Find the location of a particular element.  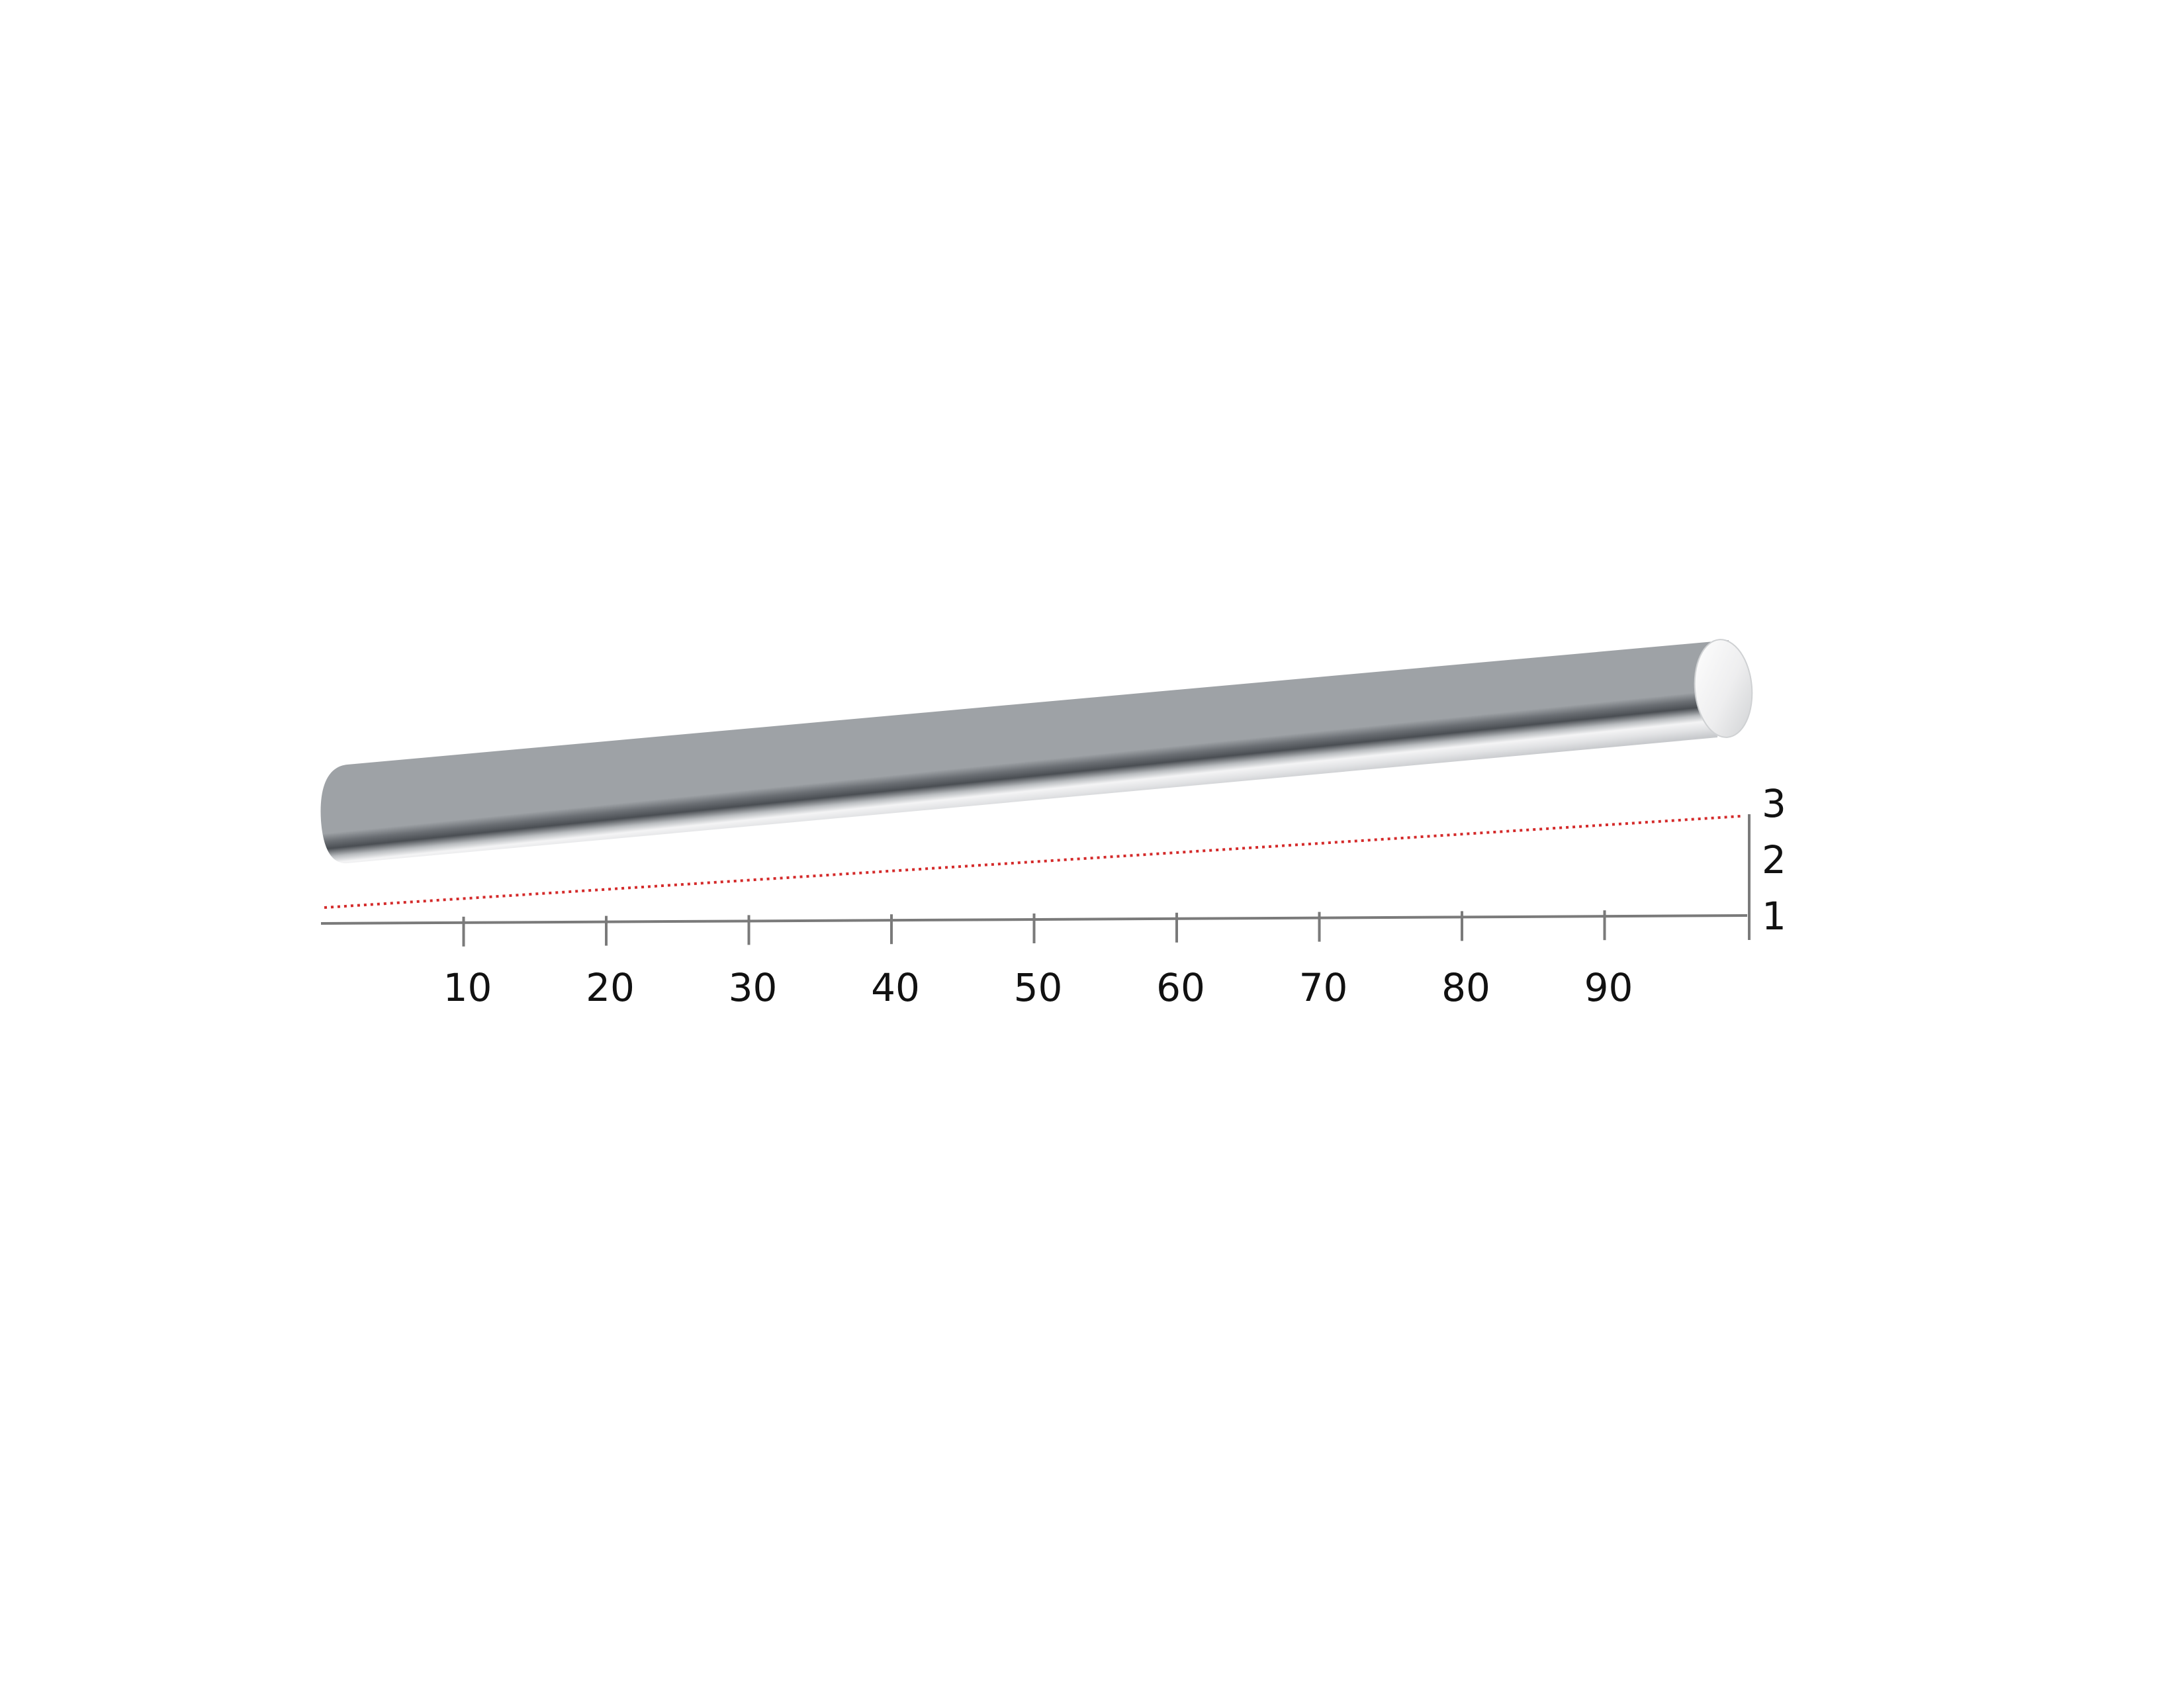

x-tick-label: 70 is located at coordinates (1324, 987).